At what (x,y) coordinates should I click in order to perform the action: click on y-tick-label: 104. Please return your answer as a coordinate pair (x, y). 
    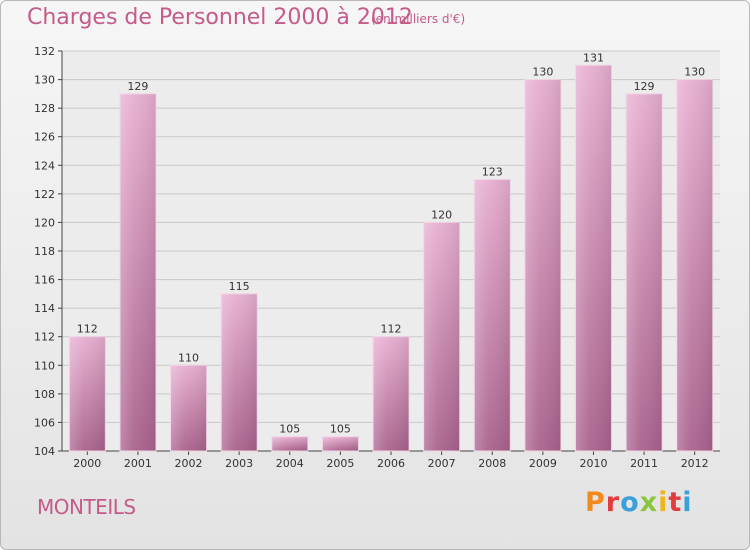
    Looking at the image, I should click on (44, 451).